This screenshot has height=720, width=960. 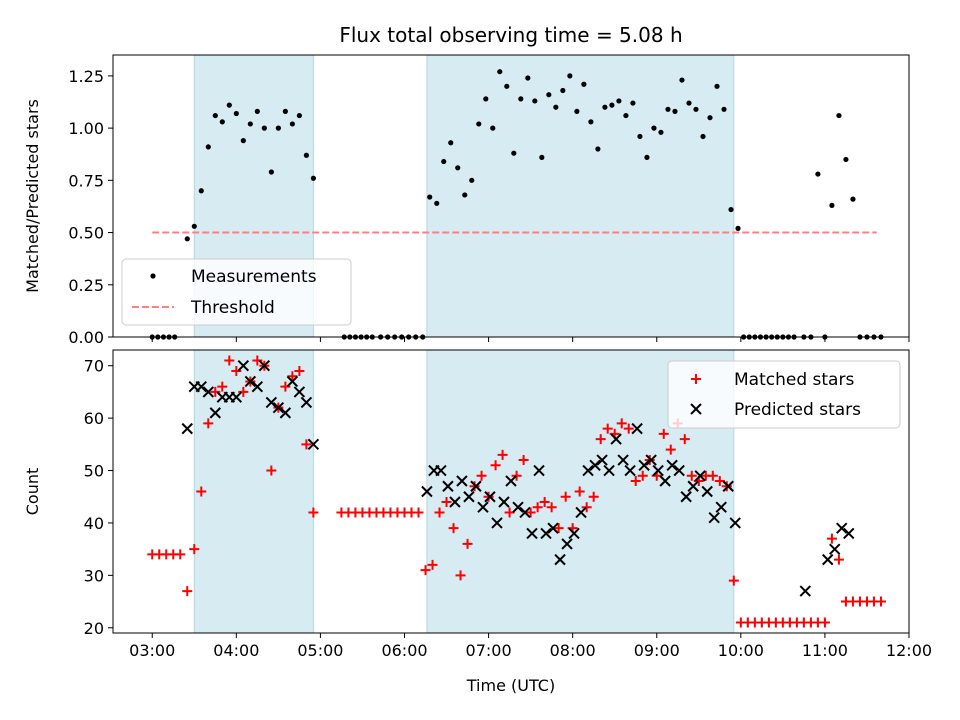 What do you see at coordinates (510, 685) in the screenshot?
I see `x-axis-label: Time (UTC)` at bounding box center [510, 685].